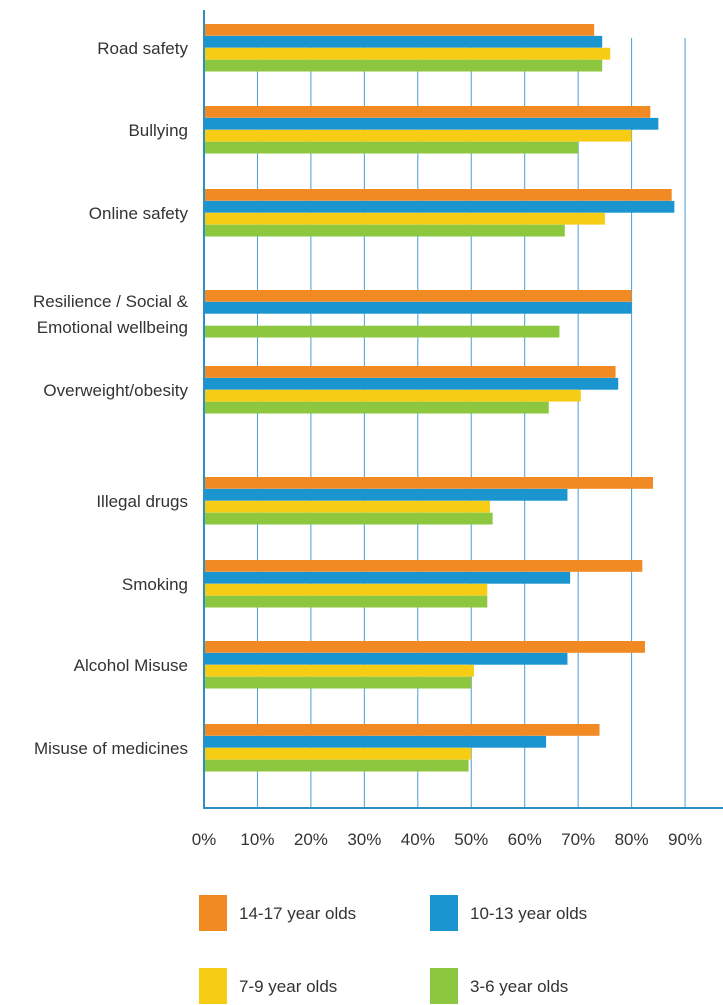 This screenshot has width=723, height=1005. What do you see at coordinates (142, 501) in the screenshot?
I see `category-label-5: Illegal drugs` at bounding box center [142, 501].